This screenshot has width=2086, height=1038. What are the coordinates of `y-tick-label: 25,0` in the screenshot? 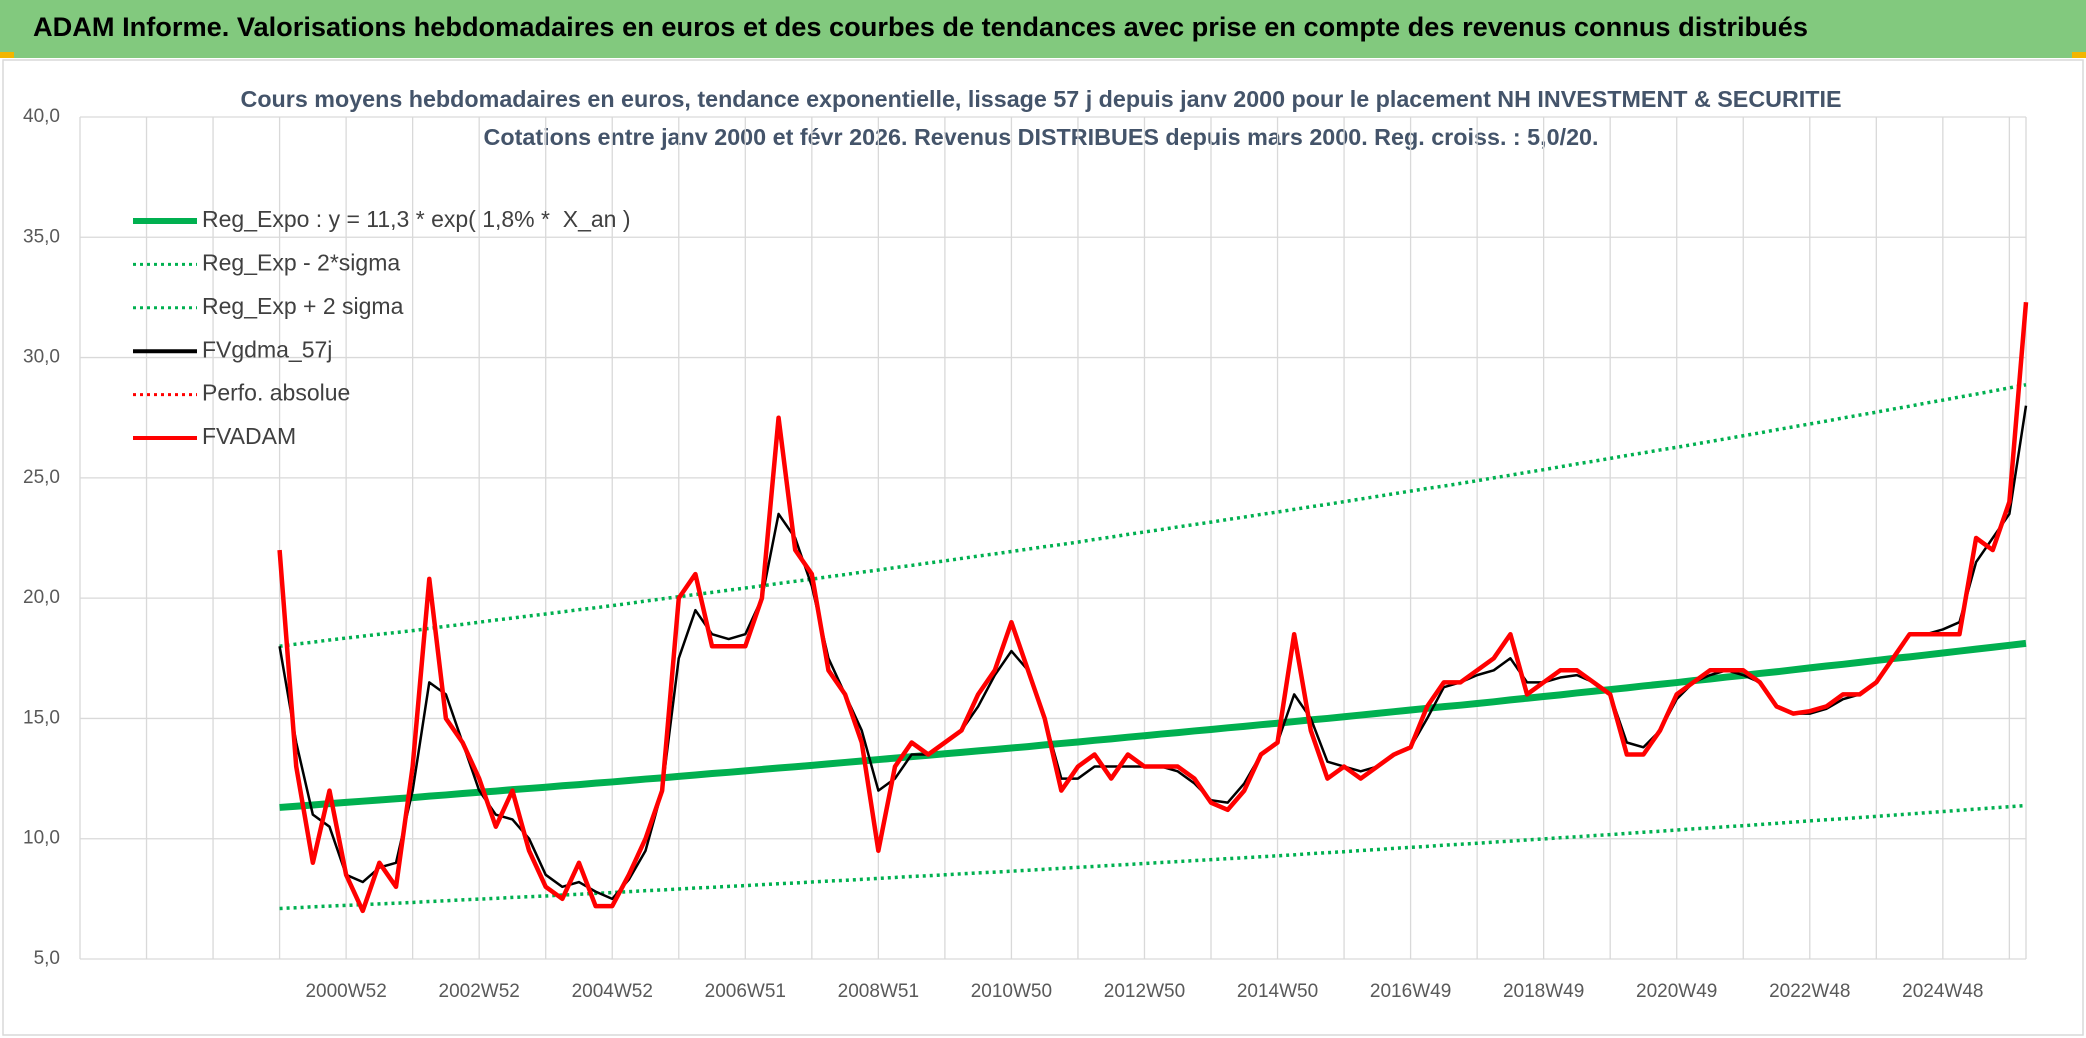 It's located at (41, 477).